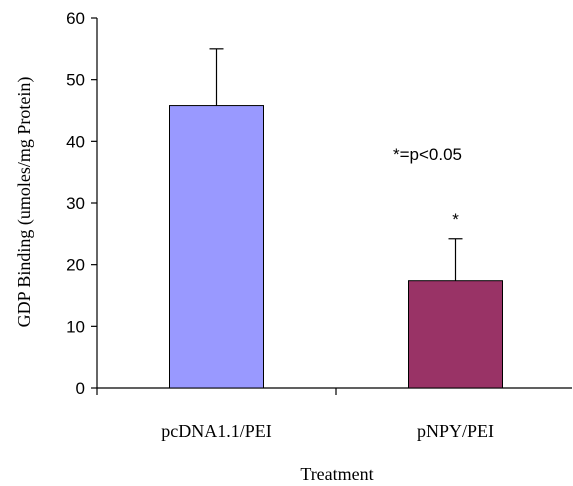  Describe the element at coordinates (75, 326) in the screenshot. I see `y-tick-label: 10` at that location.